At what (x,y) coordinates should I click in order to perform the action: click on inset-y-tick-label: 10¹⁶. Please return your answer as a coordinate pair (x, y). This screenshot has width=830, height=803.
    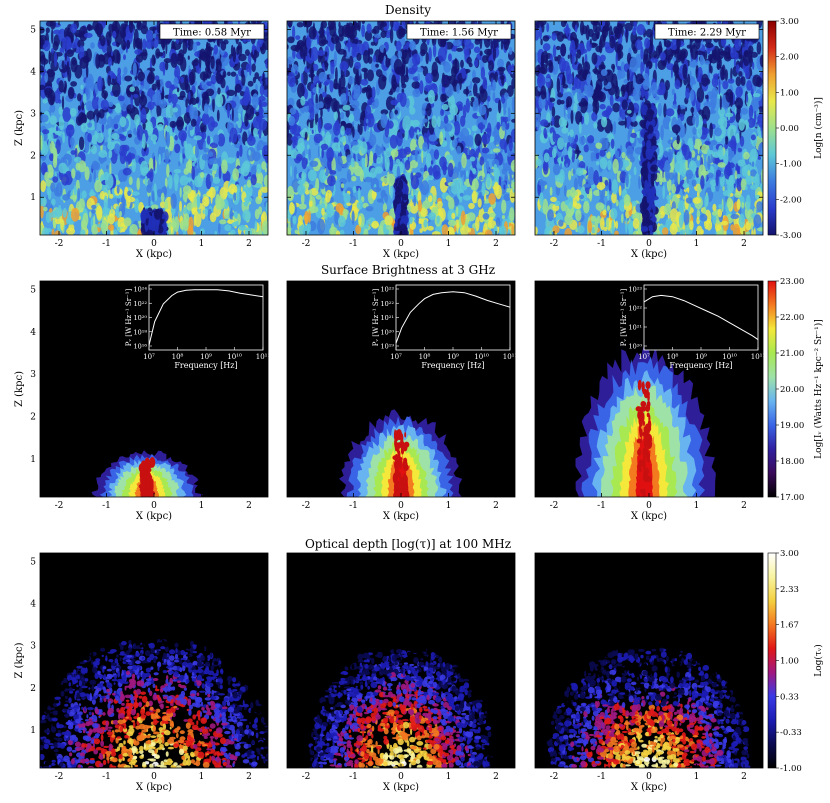
    Looking at the image, I should click on (141, 347).